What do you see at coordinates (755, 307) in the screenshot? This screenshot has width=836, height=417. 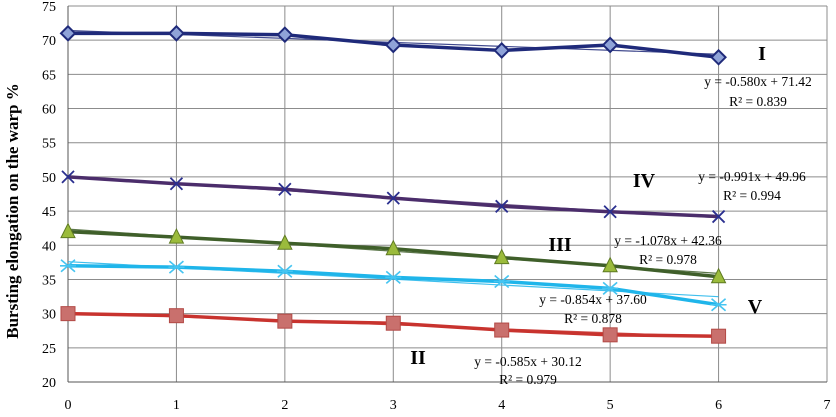 I see `series-label-v: V` at bounding box center [755, 307].